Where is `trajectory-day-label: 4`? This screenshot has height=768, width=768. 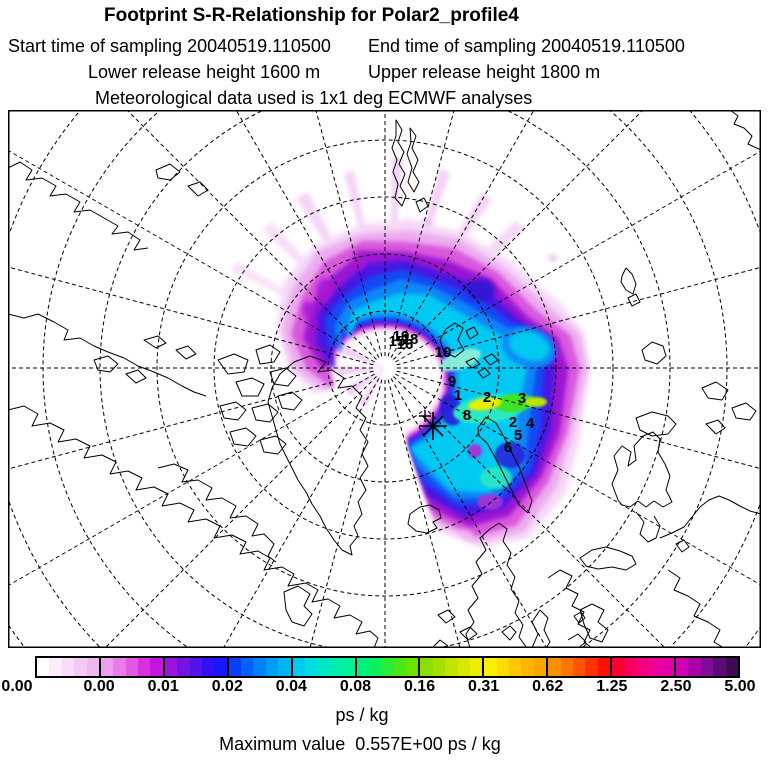 trajectory-day-label: 4 is located at coordinates (530, 423).